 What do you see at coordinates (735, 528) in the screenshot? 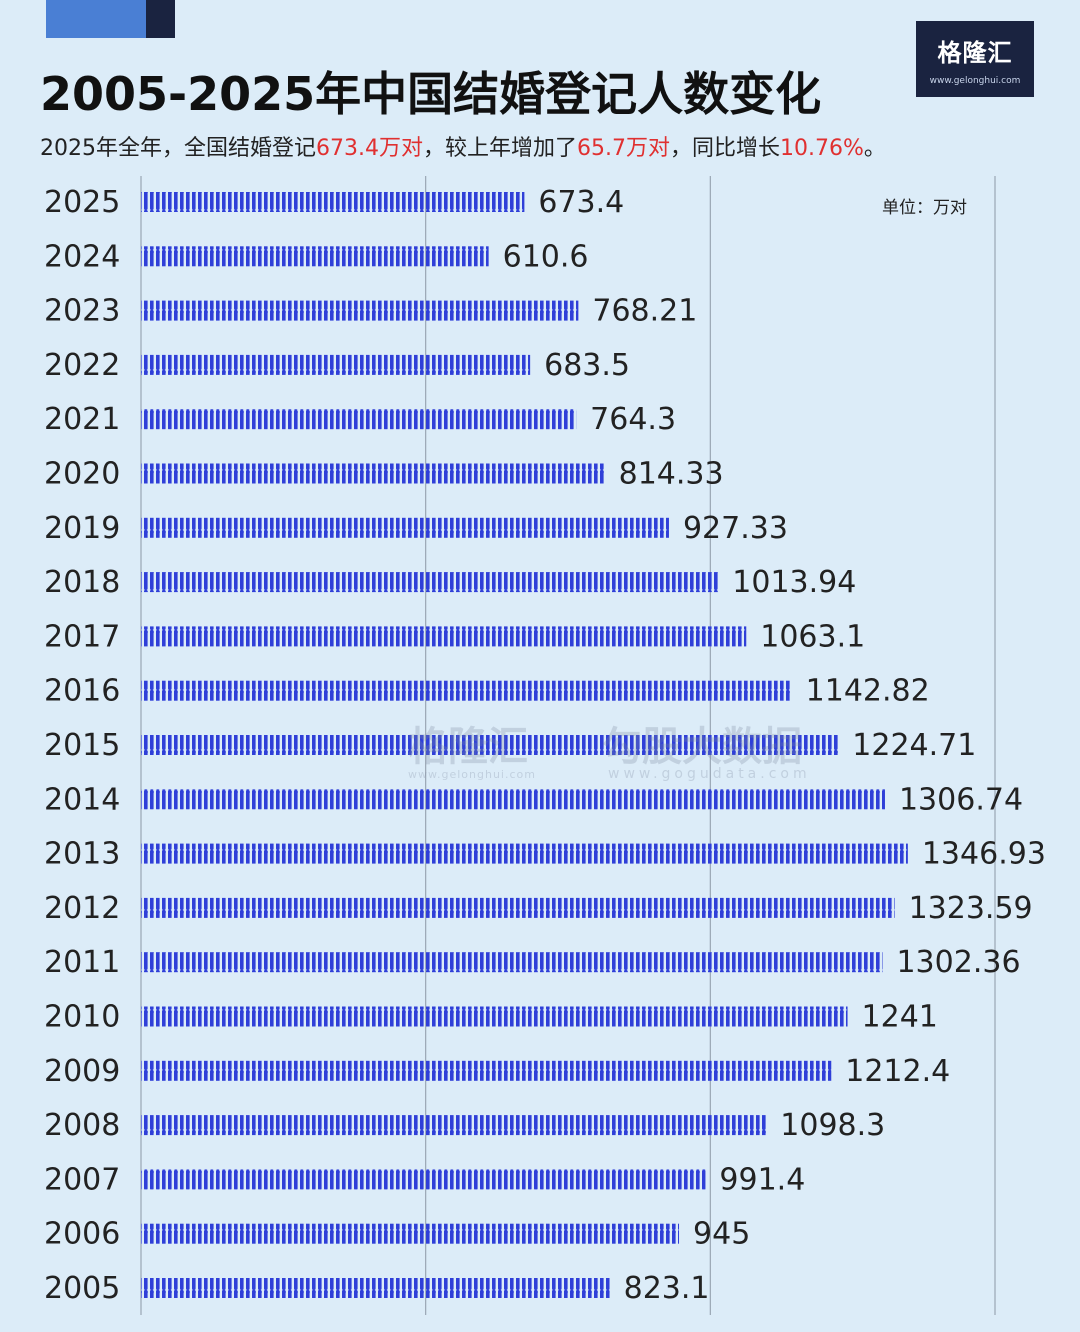
I see `value-label: 927.33` at bounding box center [735, 528].